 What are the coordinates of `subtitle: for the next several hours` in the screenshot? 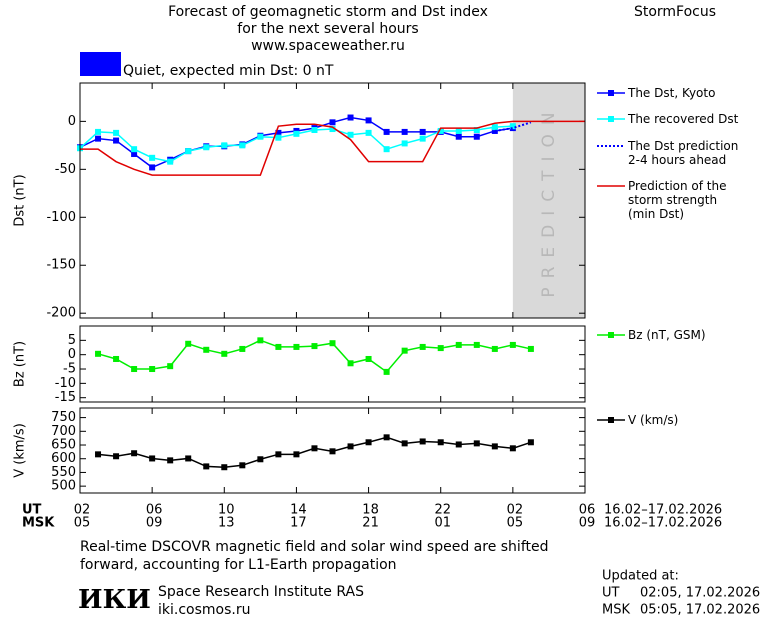 It's located at (327, 29).